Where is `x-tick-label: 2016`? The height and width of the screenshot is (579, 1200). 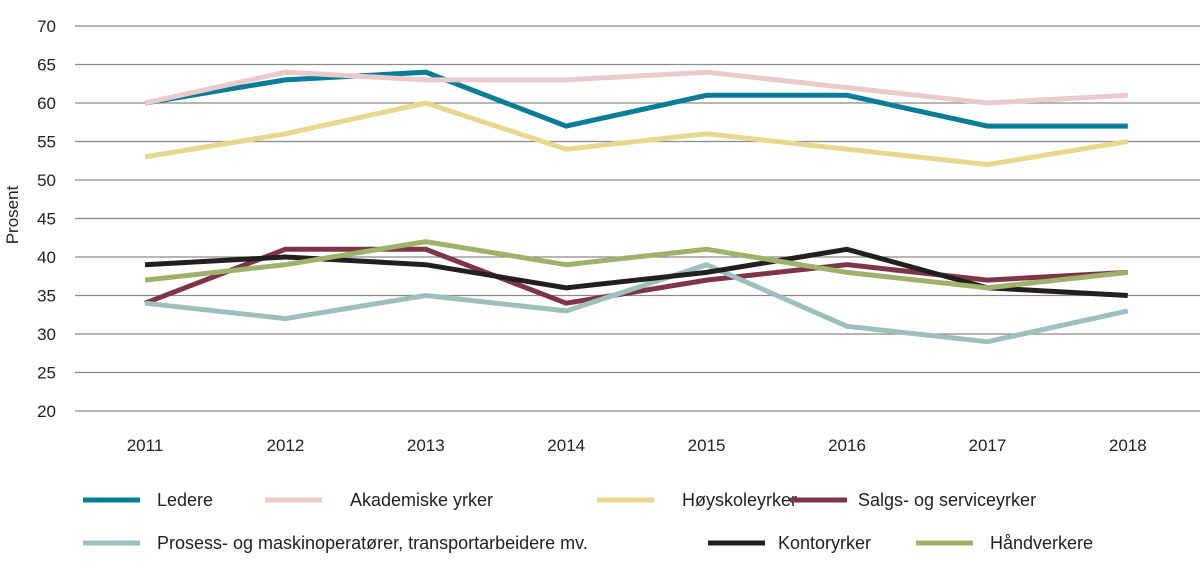
x-tick-label: 2016 is located at coordinates (847, 445).